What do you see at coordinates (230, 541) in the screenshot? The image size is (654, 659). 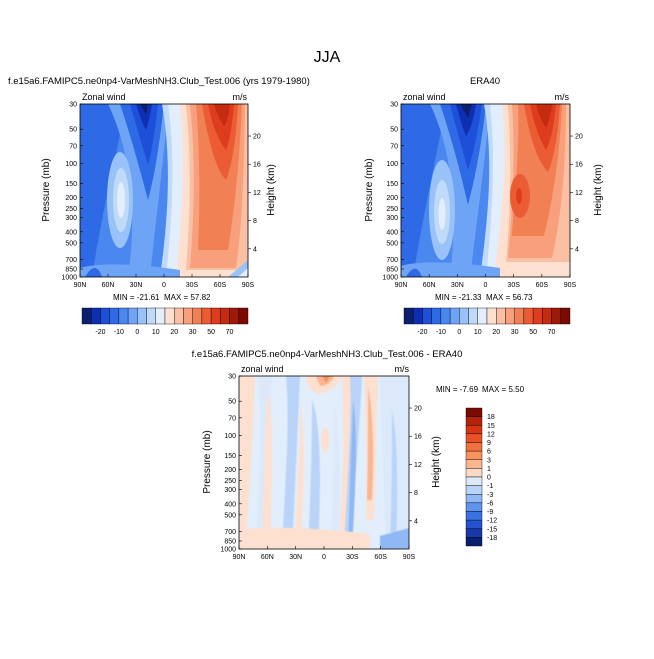 I see `panel-diff-y-tick-label: 850` at bounding box center [230, 541].